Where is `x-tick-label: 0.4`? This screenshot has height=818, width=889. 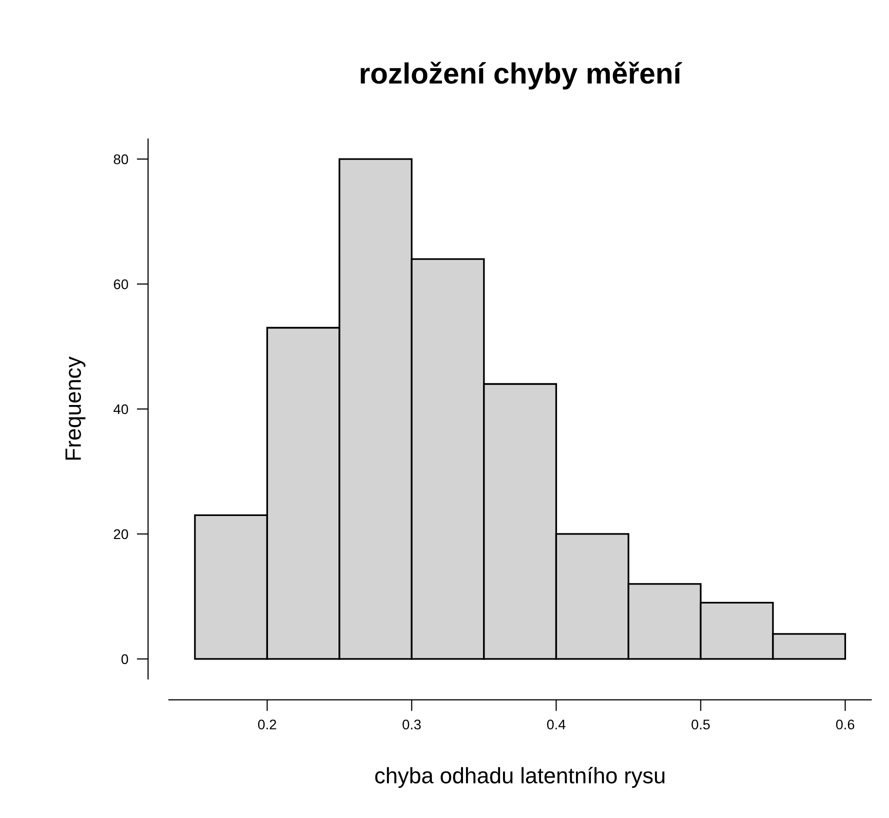
x-tick-label: 0.4 is located at coordinates (556, 725).